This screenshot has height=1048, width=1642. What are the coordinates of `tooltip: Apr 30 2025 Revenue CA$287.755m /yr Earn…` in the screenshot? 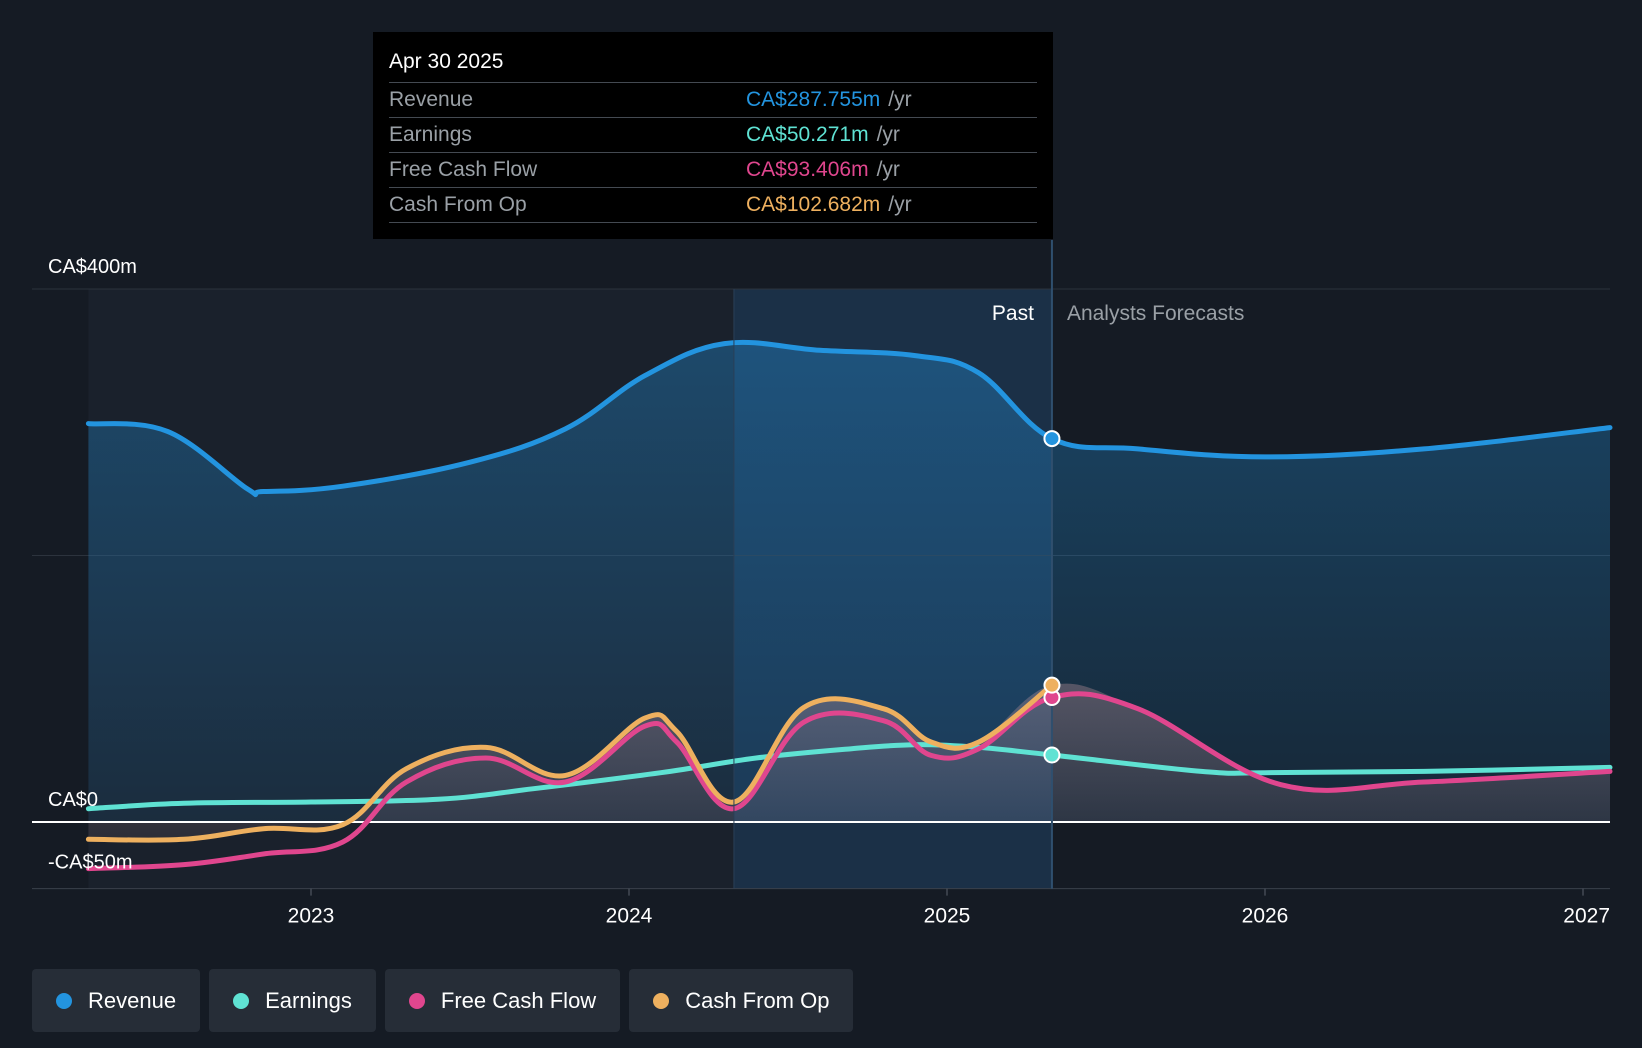 It's located at (713, 135).